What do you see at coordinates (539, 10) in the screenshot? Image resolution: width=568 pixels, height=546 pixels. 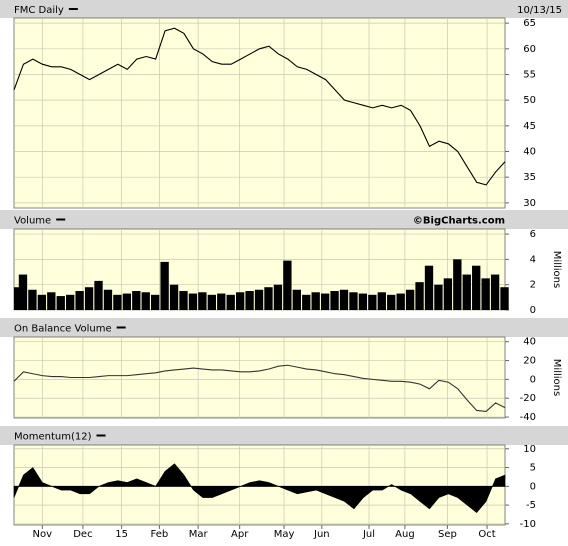 I see `chart-date: 10/13/15` at bounding box center [539, 10].